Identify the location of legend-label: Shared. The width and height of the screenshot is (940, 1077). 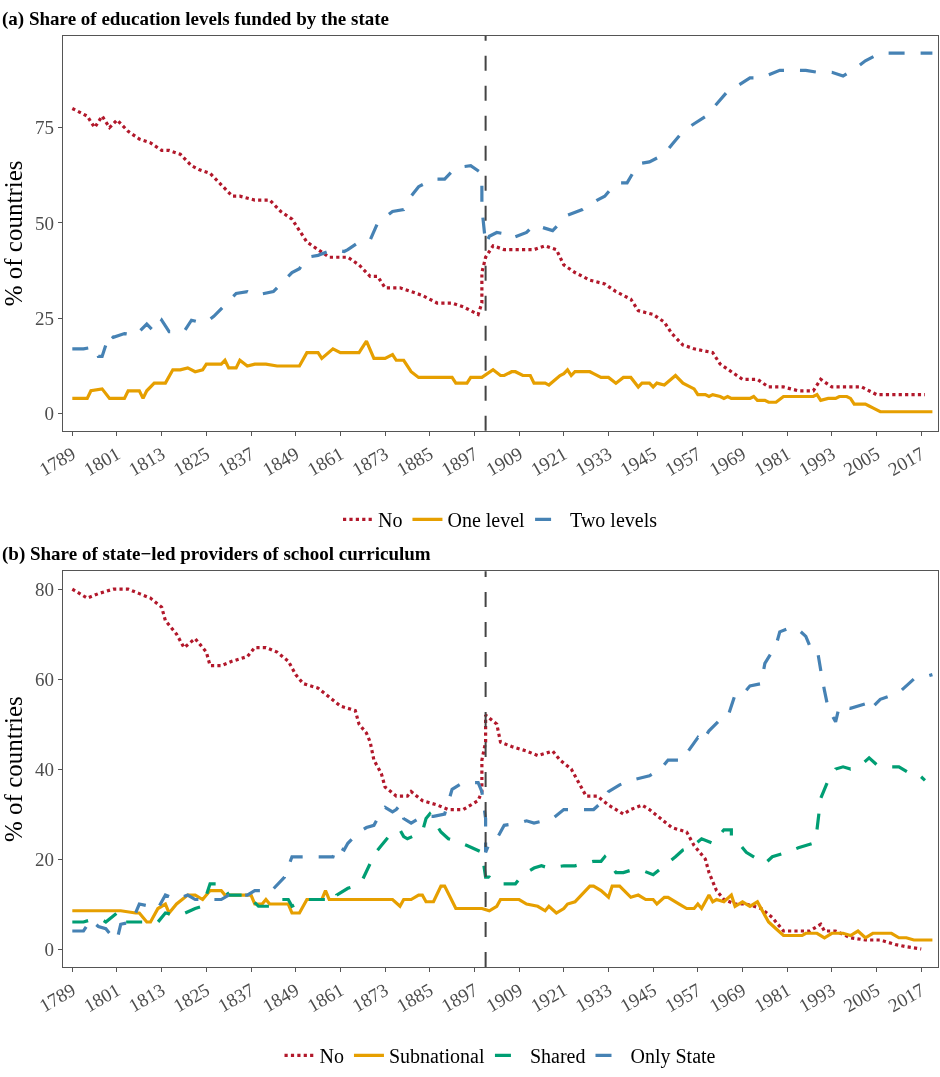
(557, 1056).